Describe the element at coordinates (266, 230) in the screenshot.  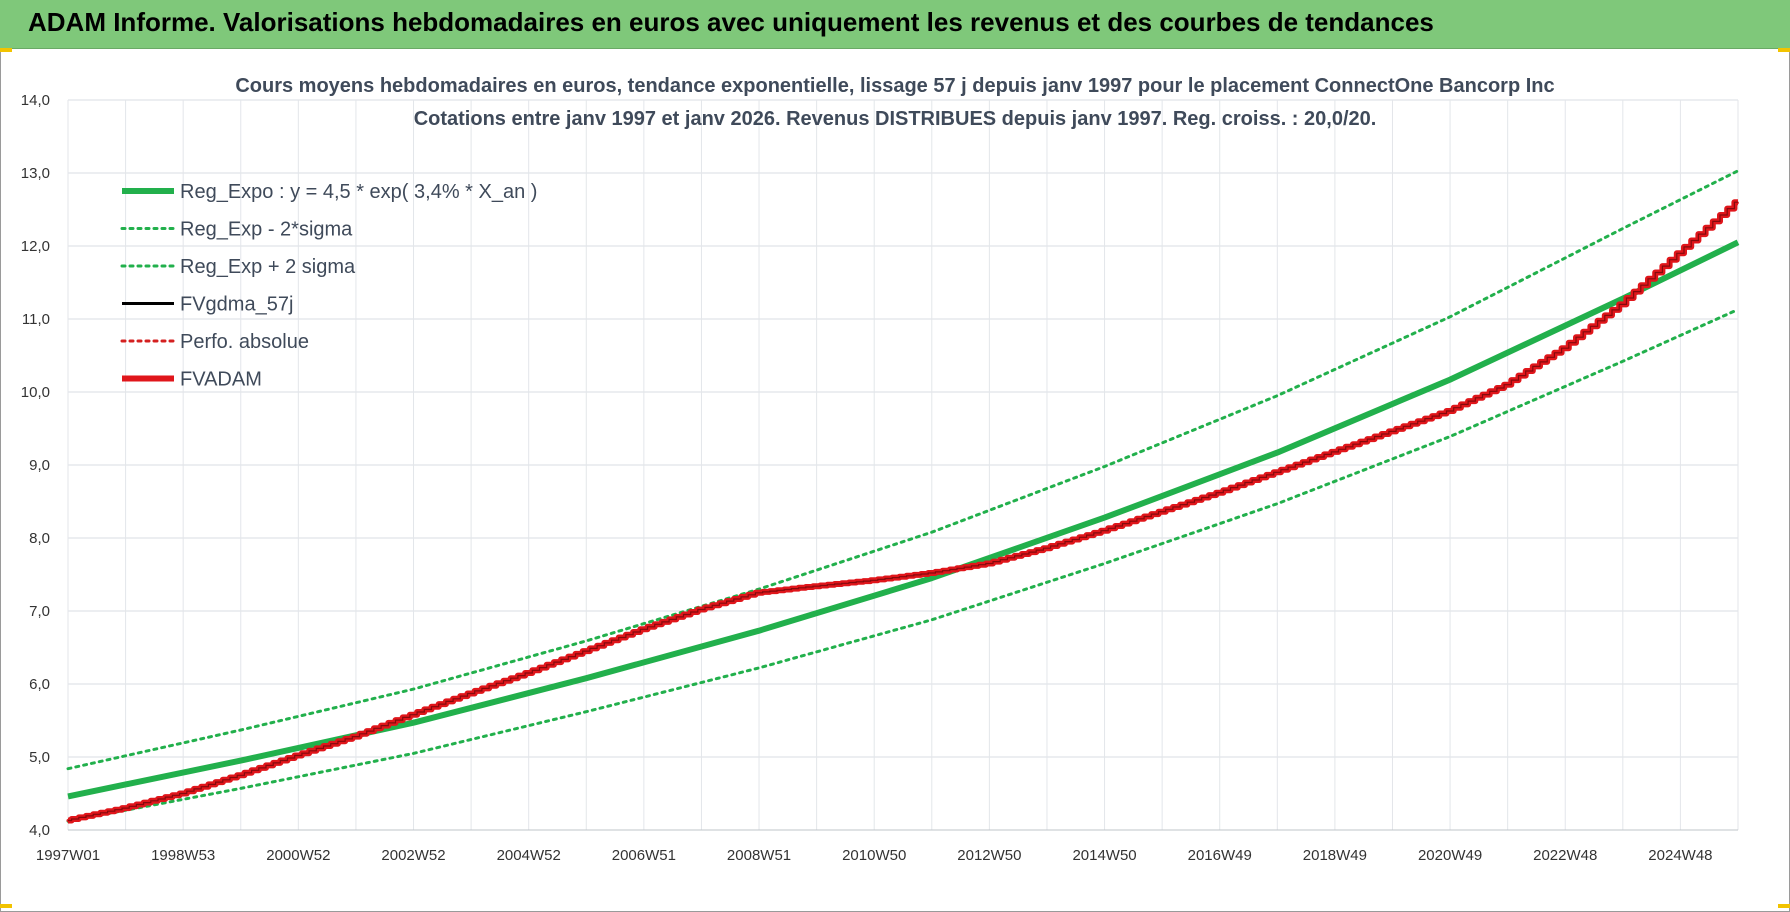
I see `legend-label: Reg_Exp - 2*sigma` at that location.